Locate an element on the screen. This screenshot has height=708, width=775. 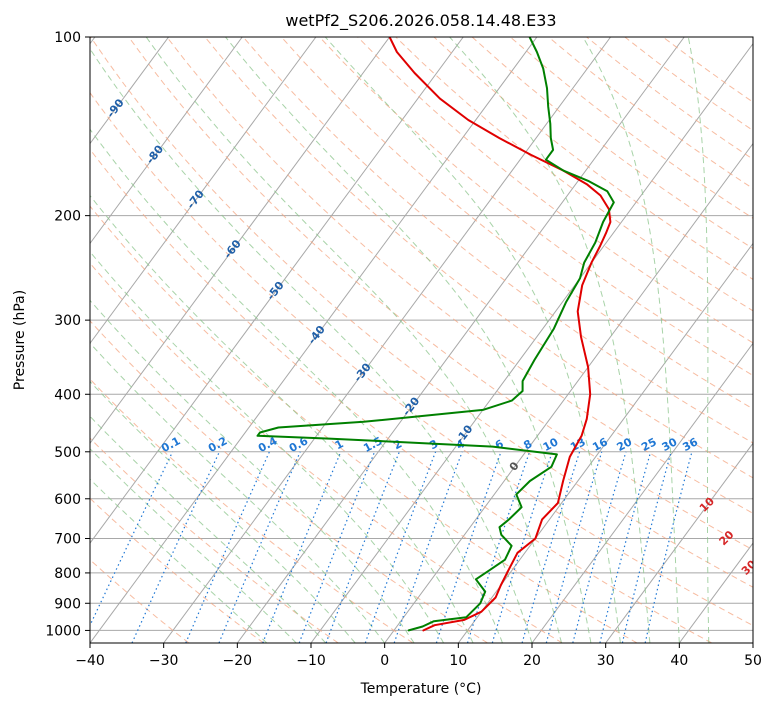
x-tick-label: −20 is located at coordinates (238, 661).